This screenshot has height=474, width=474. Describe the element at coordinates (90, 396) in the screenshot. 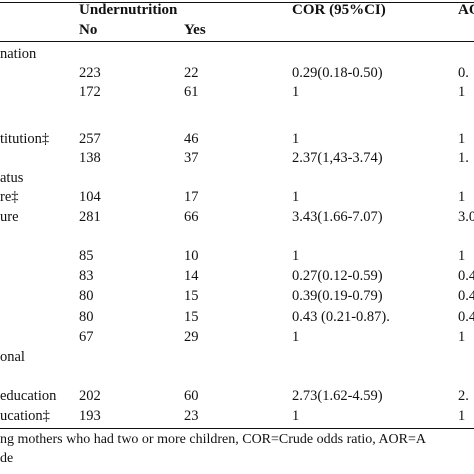

I see `cell-no: 202` at that location.